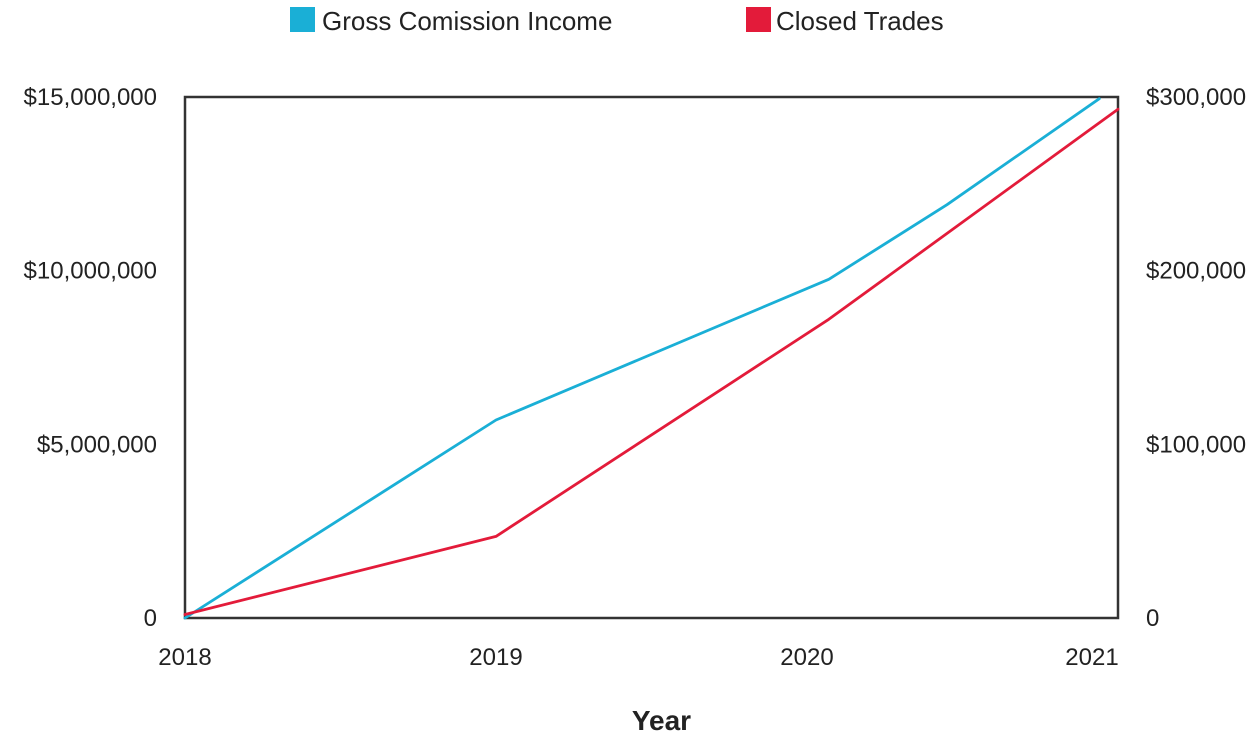  I want to click on left-y-tick-label: $15,000,000, so click(90, 97).